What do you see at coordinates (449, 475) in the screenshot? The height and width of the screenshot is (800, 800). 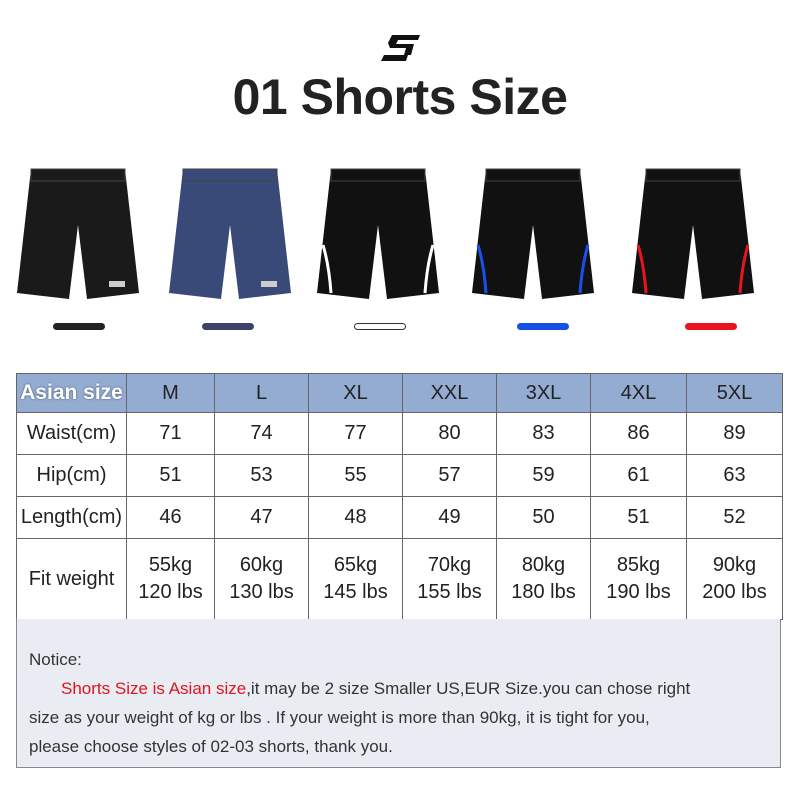 I see `table-cell: 57` at bounding box center [449, 475].